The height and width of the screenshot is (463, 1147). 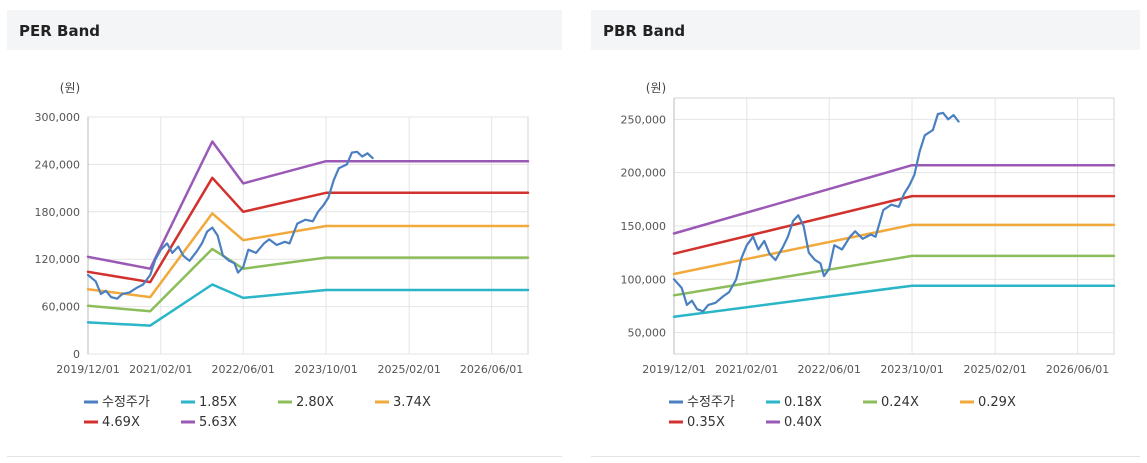 What do you see at coordinates (308, 305) in the screenshot?
I see `series-line-1.85X` at bounding box center [308, 305].